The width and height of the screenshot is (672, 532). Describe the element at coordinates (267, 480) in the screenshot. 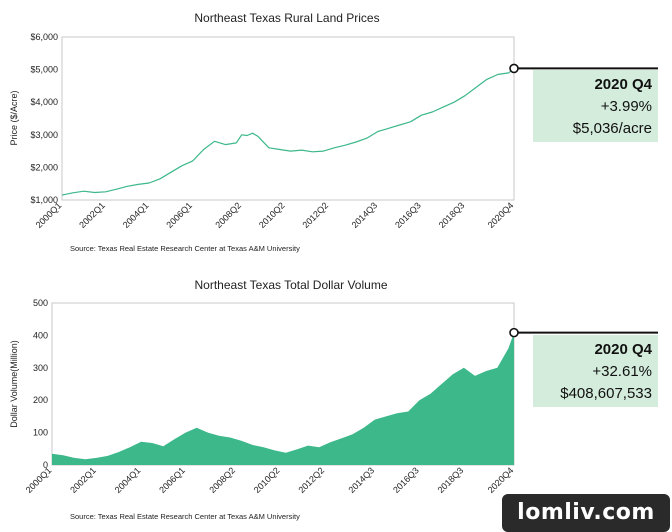

I see `volume-chart-x-tick-label: 2010Q2` at that location.